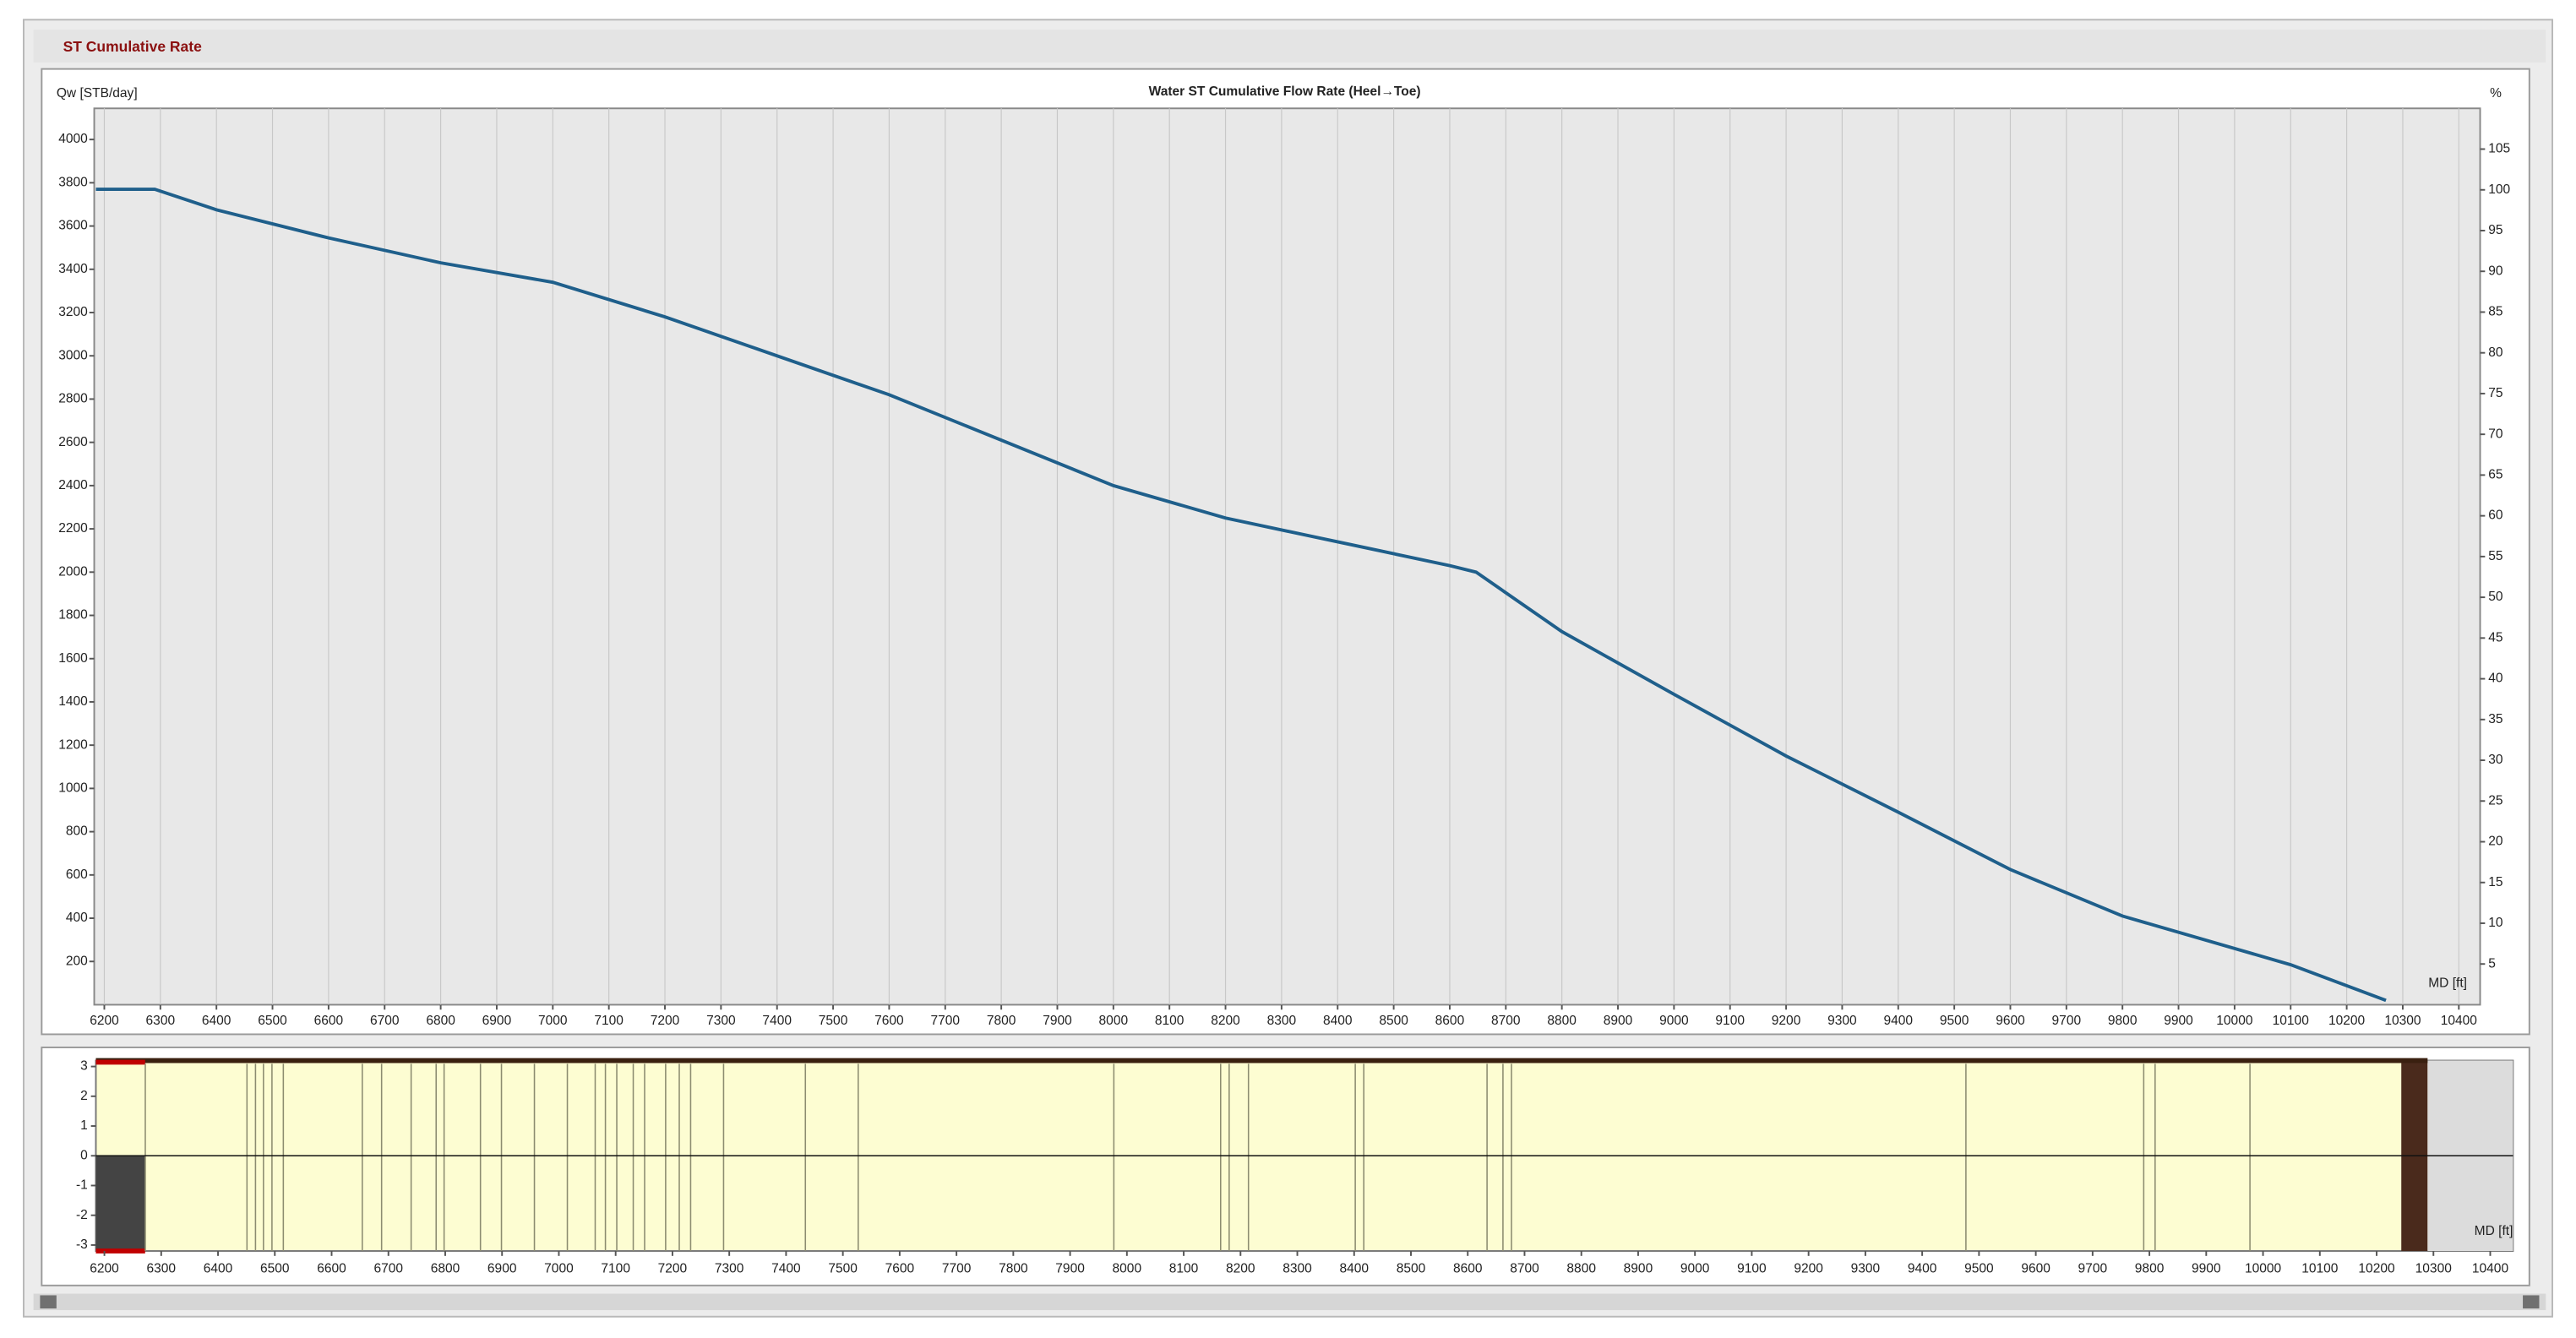 The width and height of the screenshot is (2576, 1338). Describe the element at coordinates (721, 1021) in the screenshot. I see `x-tick-label: 7300` at that location.